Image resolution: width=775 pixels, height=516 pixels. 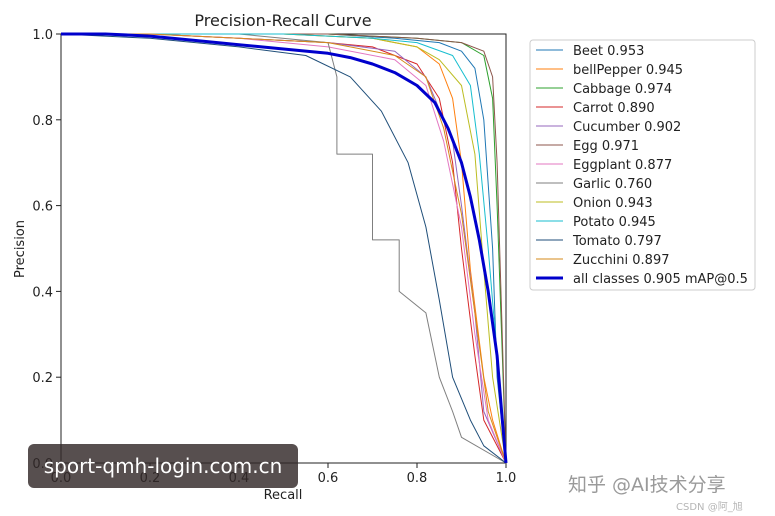 What do you see at coordinates (614, 108) in the screenshot?
I see `legend-entry: Carrot 0.890` at bounding box center [614, 108].